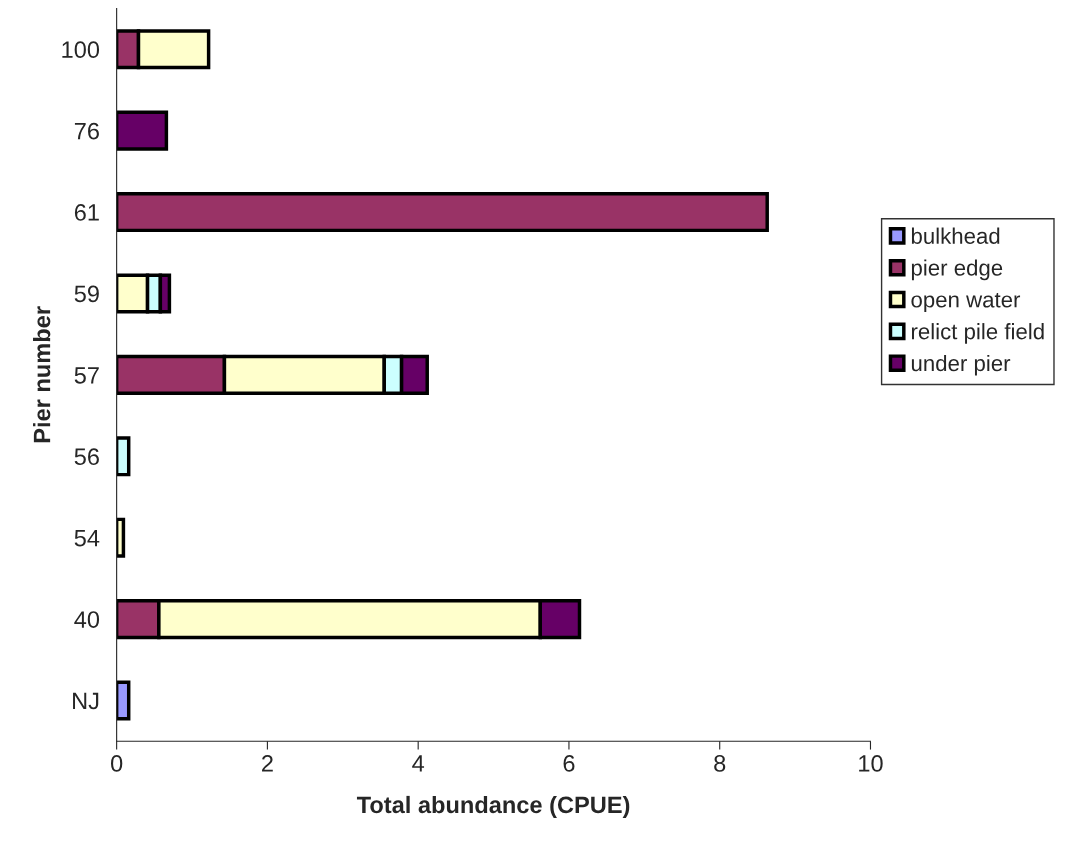  What do you see at coordinates (267, 763) in the screenshot?
I see `x-tick-label: 2` at bounding box center [267, 763].